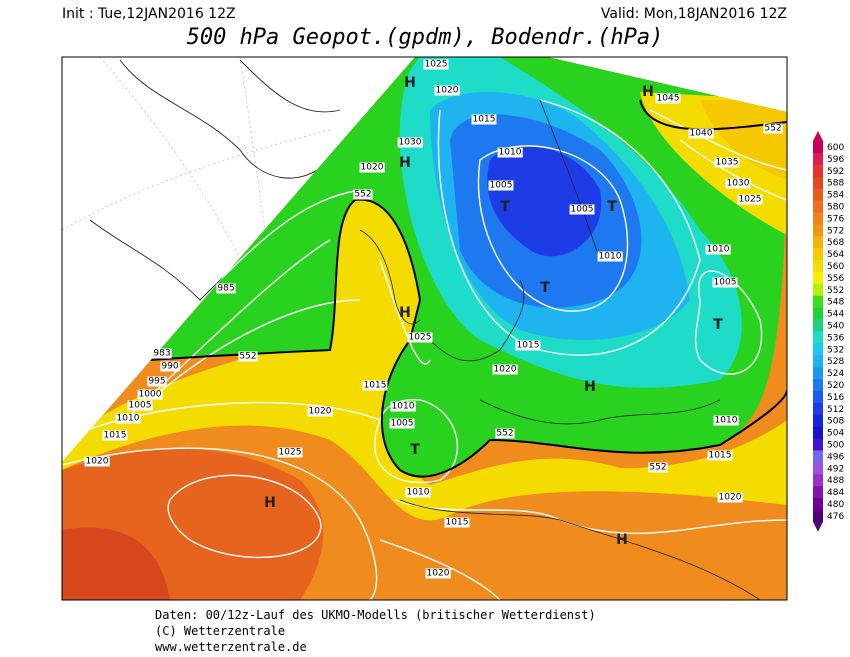 The image size is (850, 657). Describe the element at coordinates (149, 14) in the screenshot. I see `init-time: Init : Tue,12JAN2016 12Z` at that location.